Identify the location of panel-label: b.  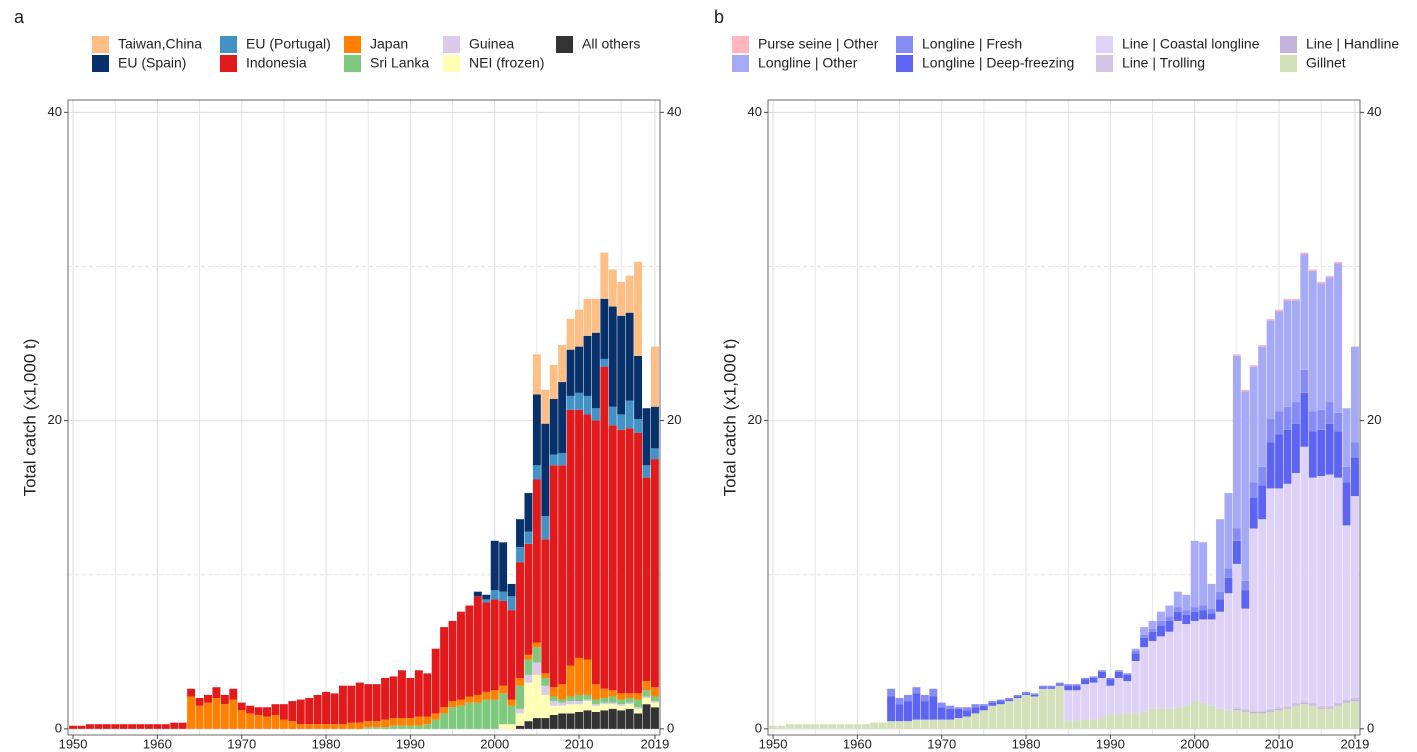
(719, 17).